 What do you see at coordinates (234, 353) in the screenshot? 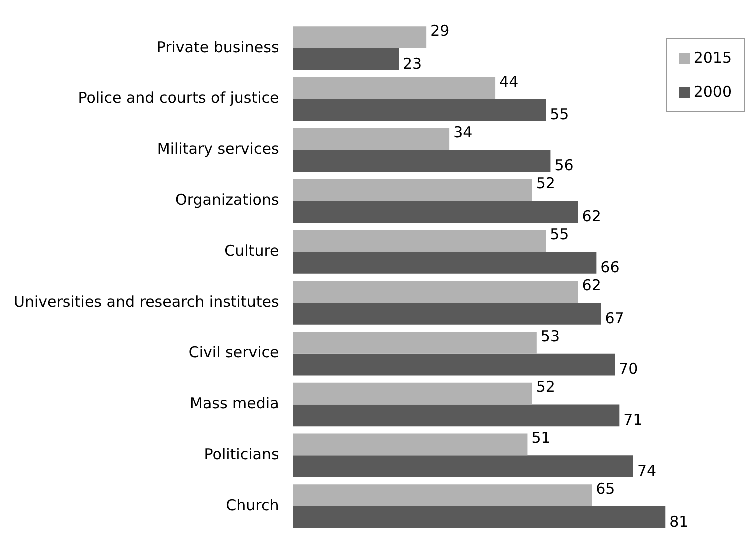
I see `y-tick-label: Civil service` at bounding box center [234, 353].